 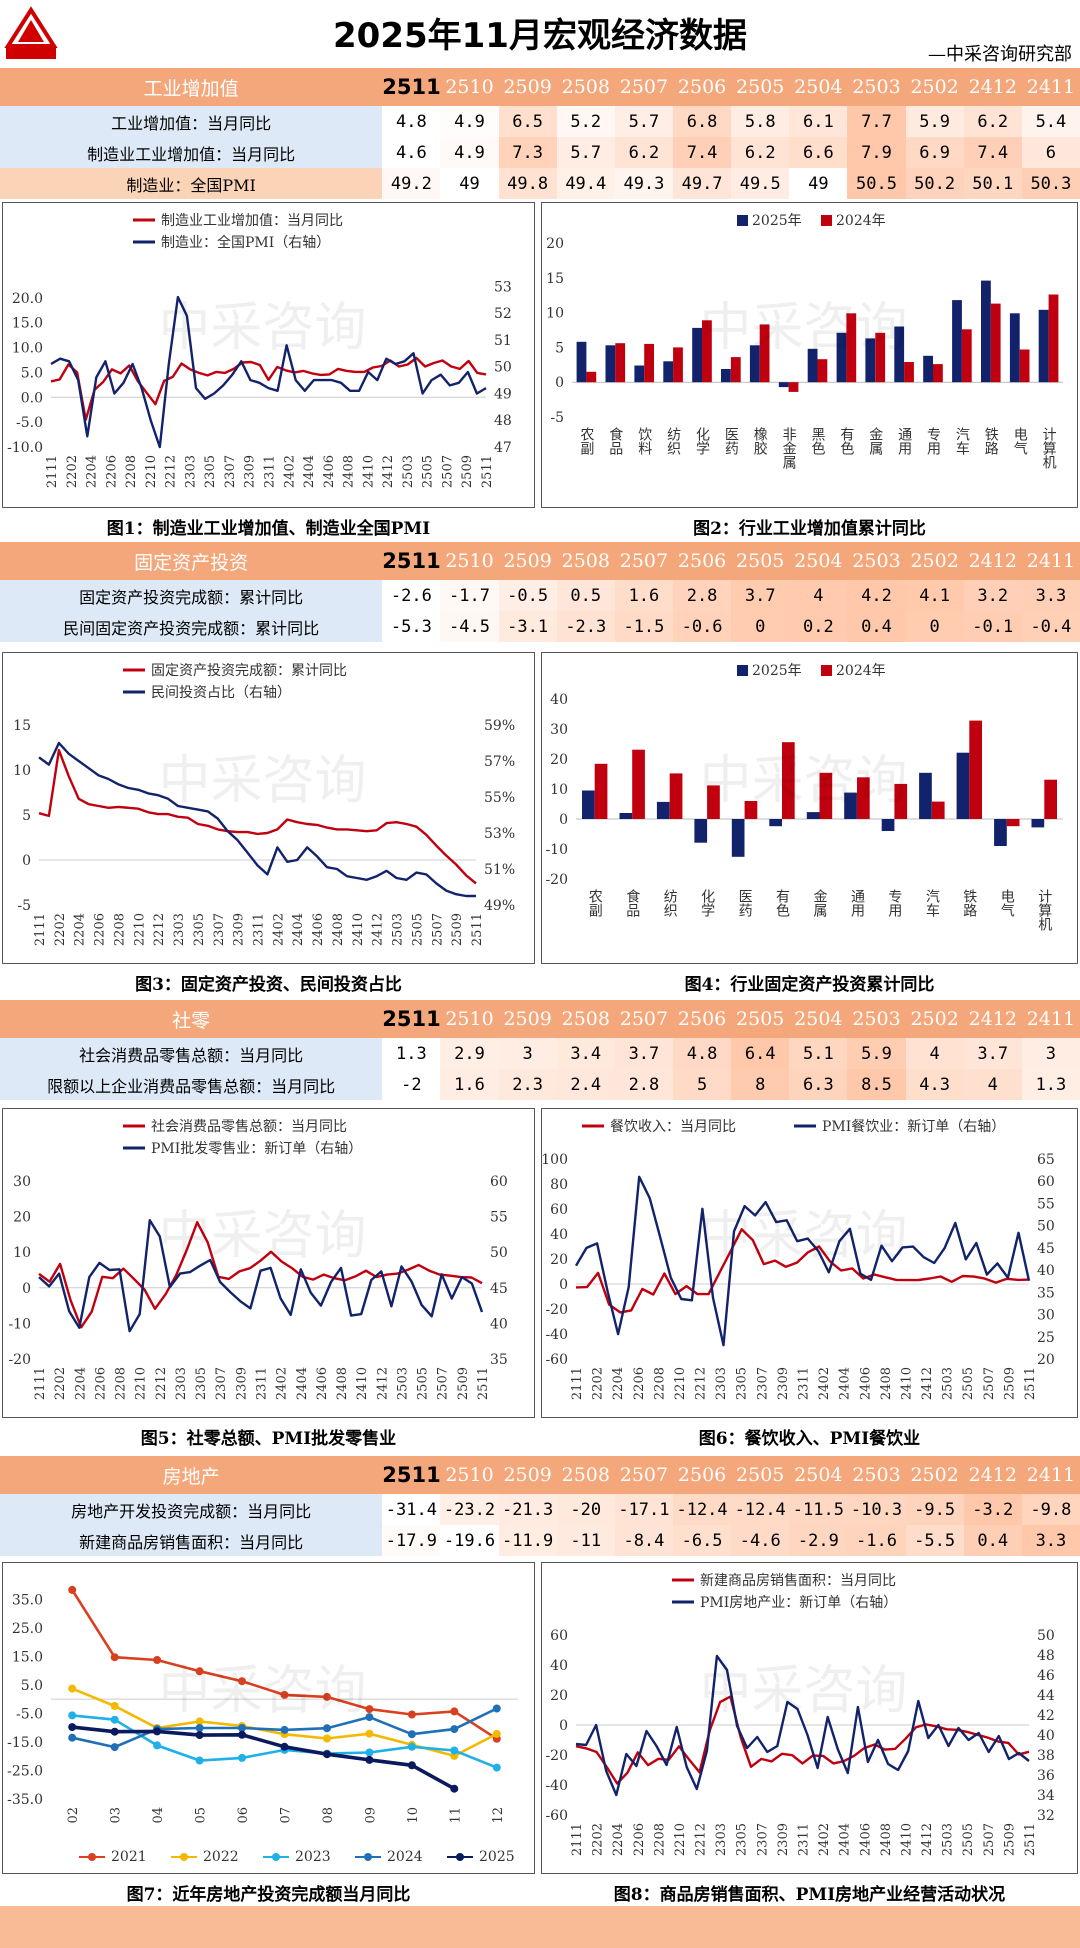 What do you see at coordinates (527, 626) in the screenshot?
I see `value-cell: -3.1` at bounding box center [527, 626].